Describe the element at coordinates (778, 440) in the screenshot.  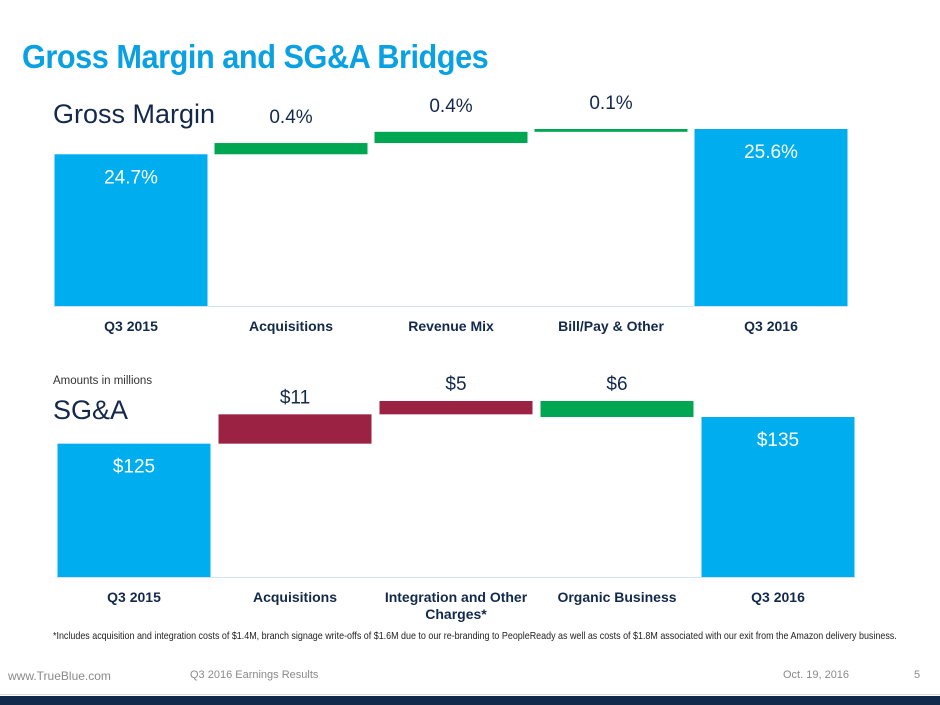
I see `data-label-q3-2016: $135` at that location.